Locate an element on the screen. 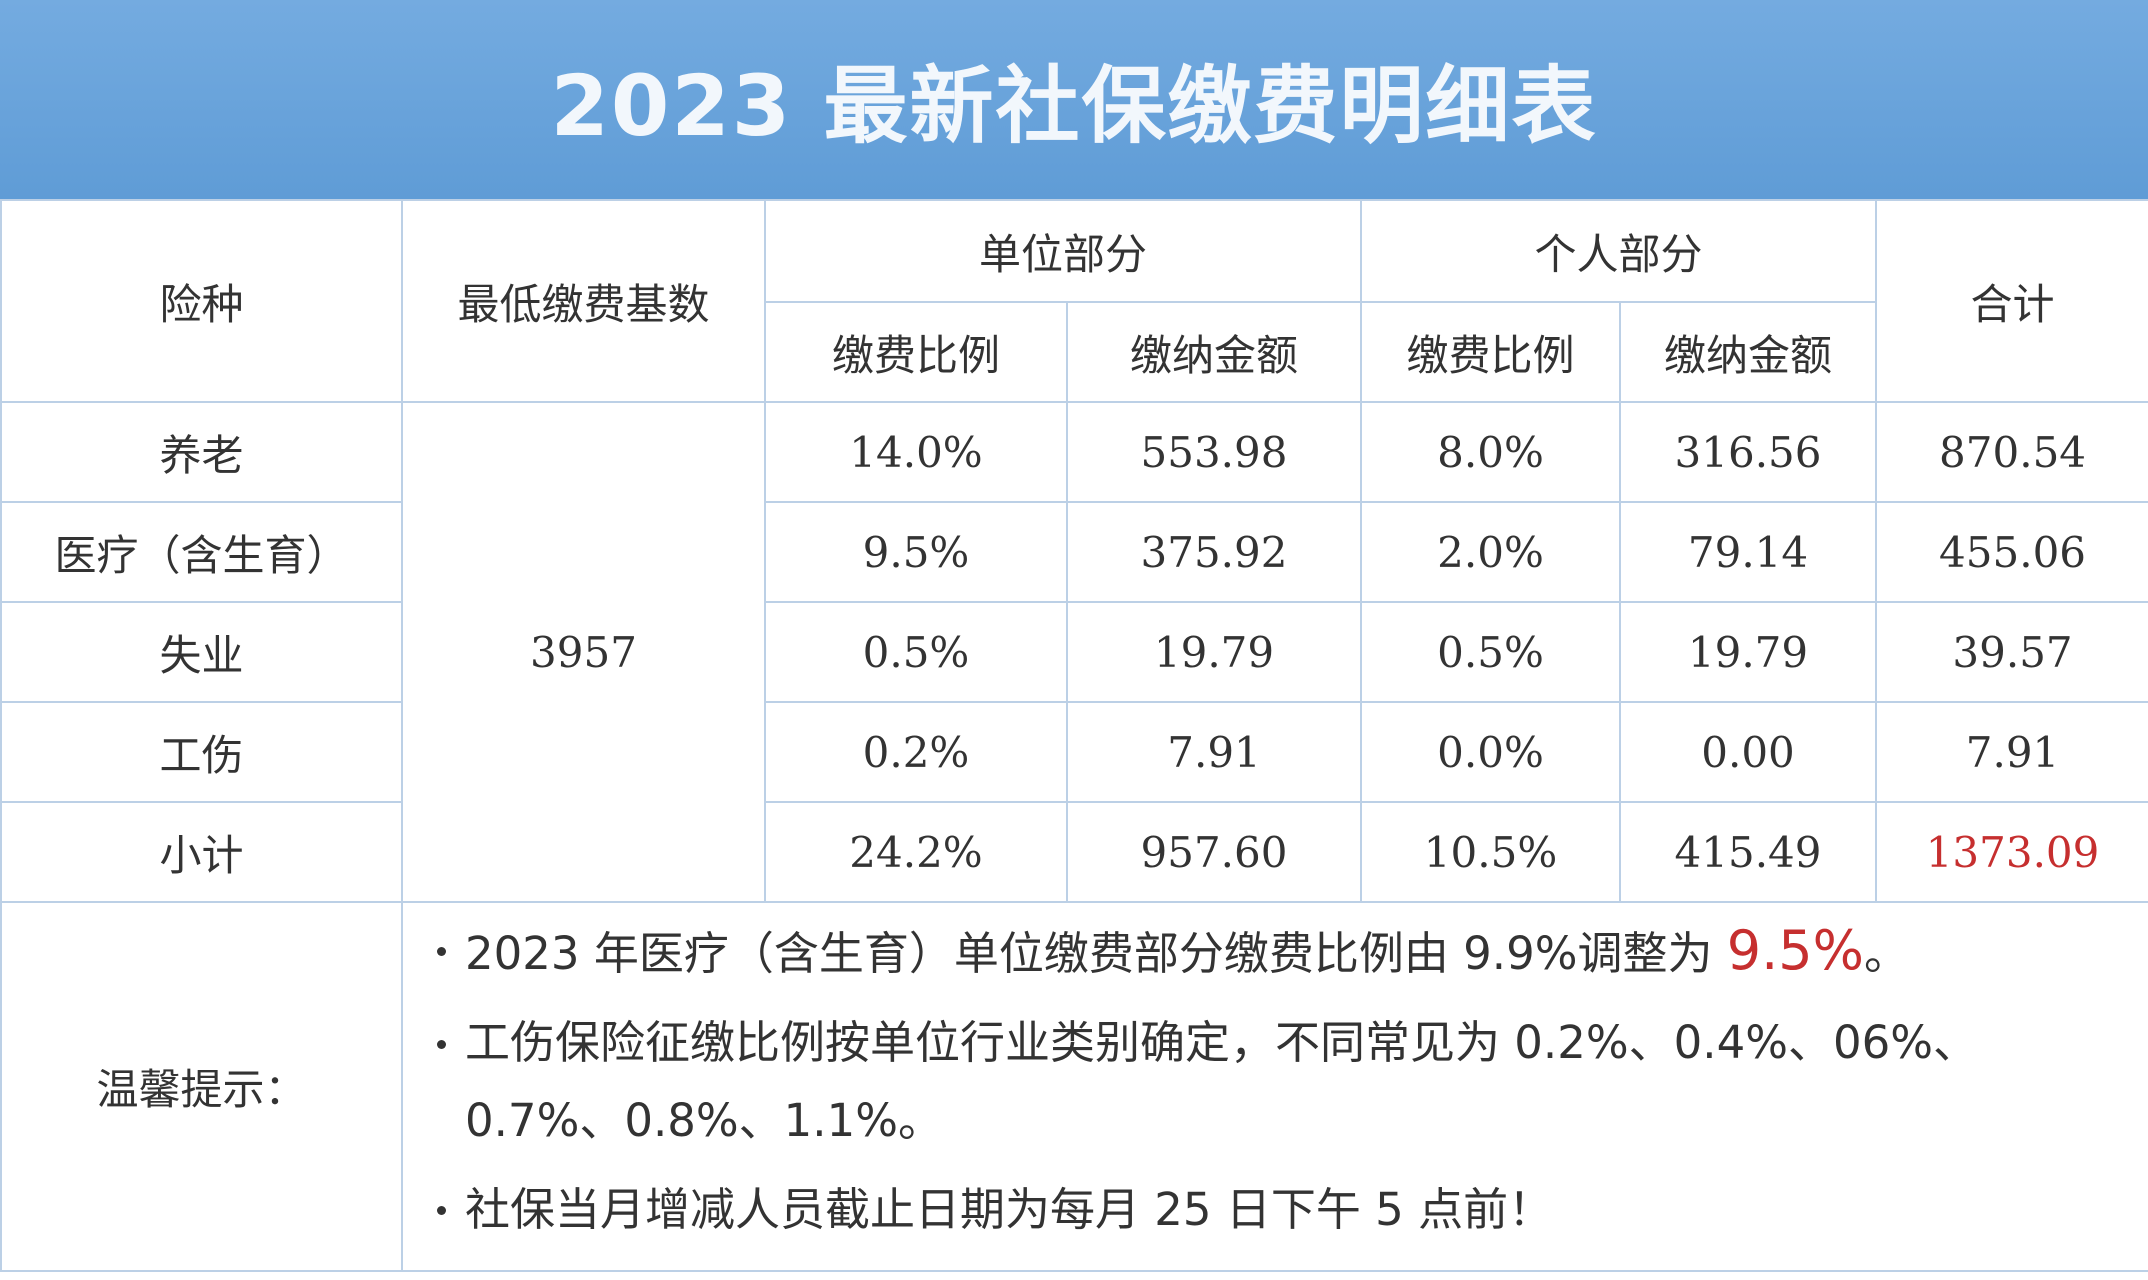 The width and height of the screenshot is (2148, 1280). note-text: 。 is located at coordinates (1886, 953).